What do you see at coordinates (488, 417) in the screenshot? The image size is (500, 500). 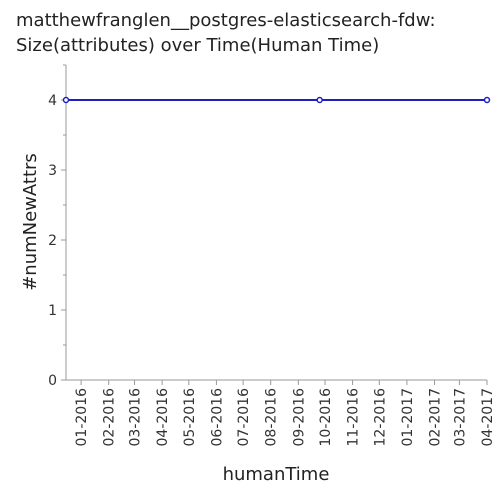 I see `x-tick-label: 04-2017` at bounding box center [488, 417].